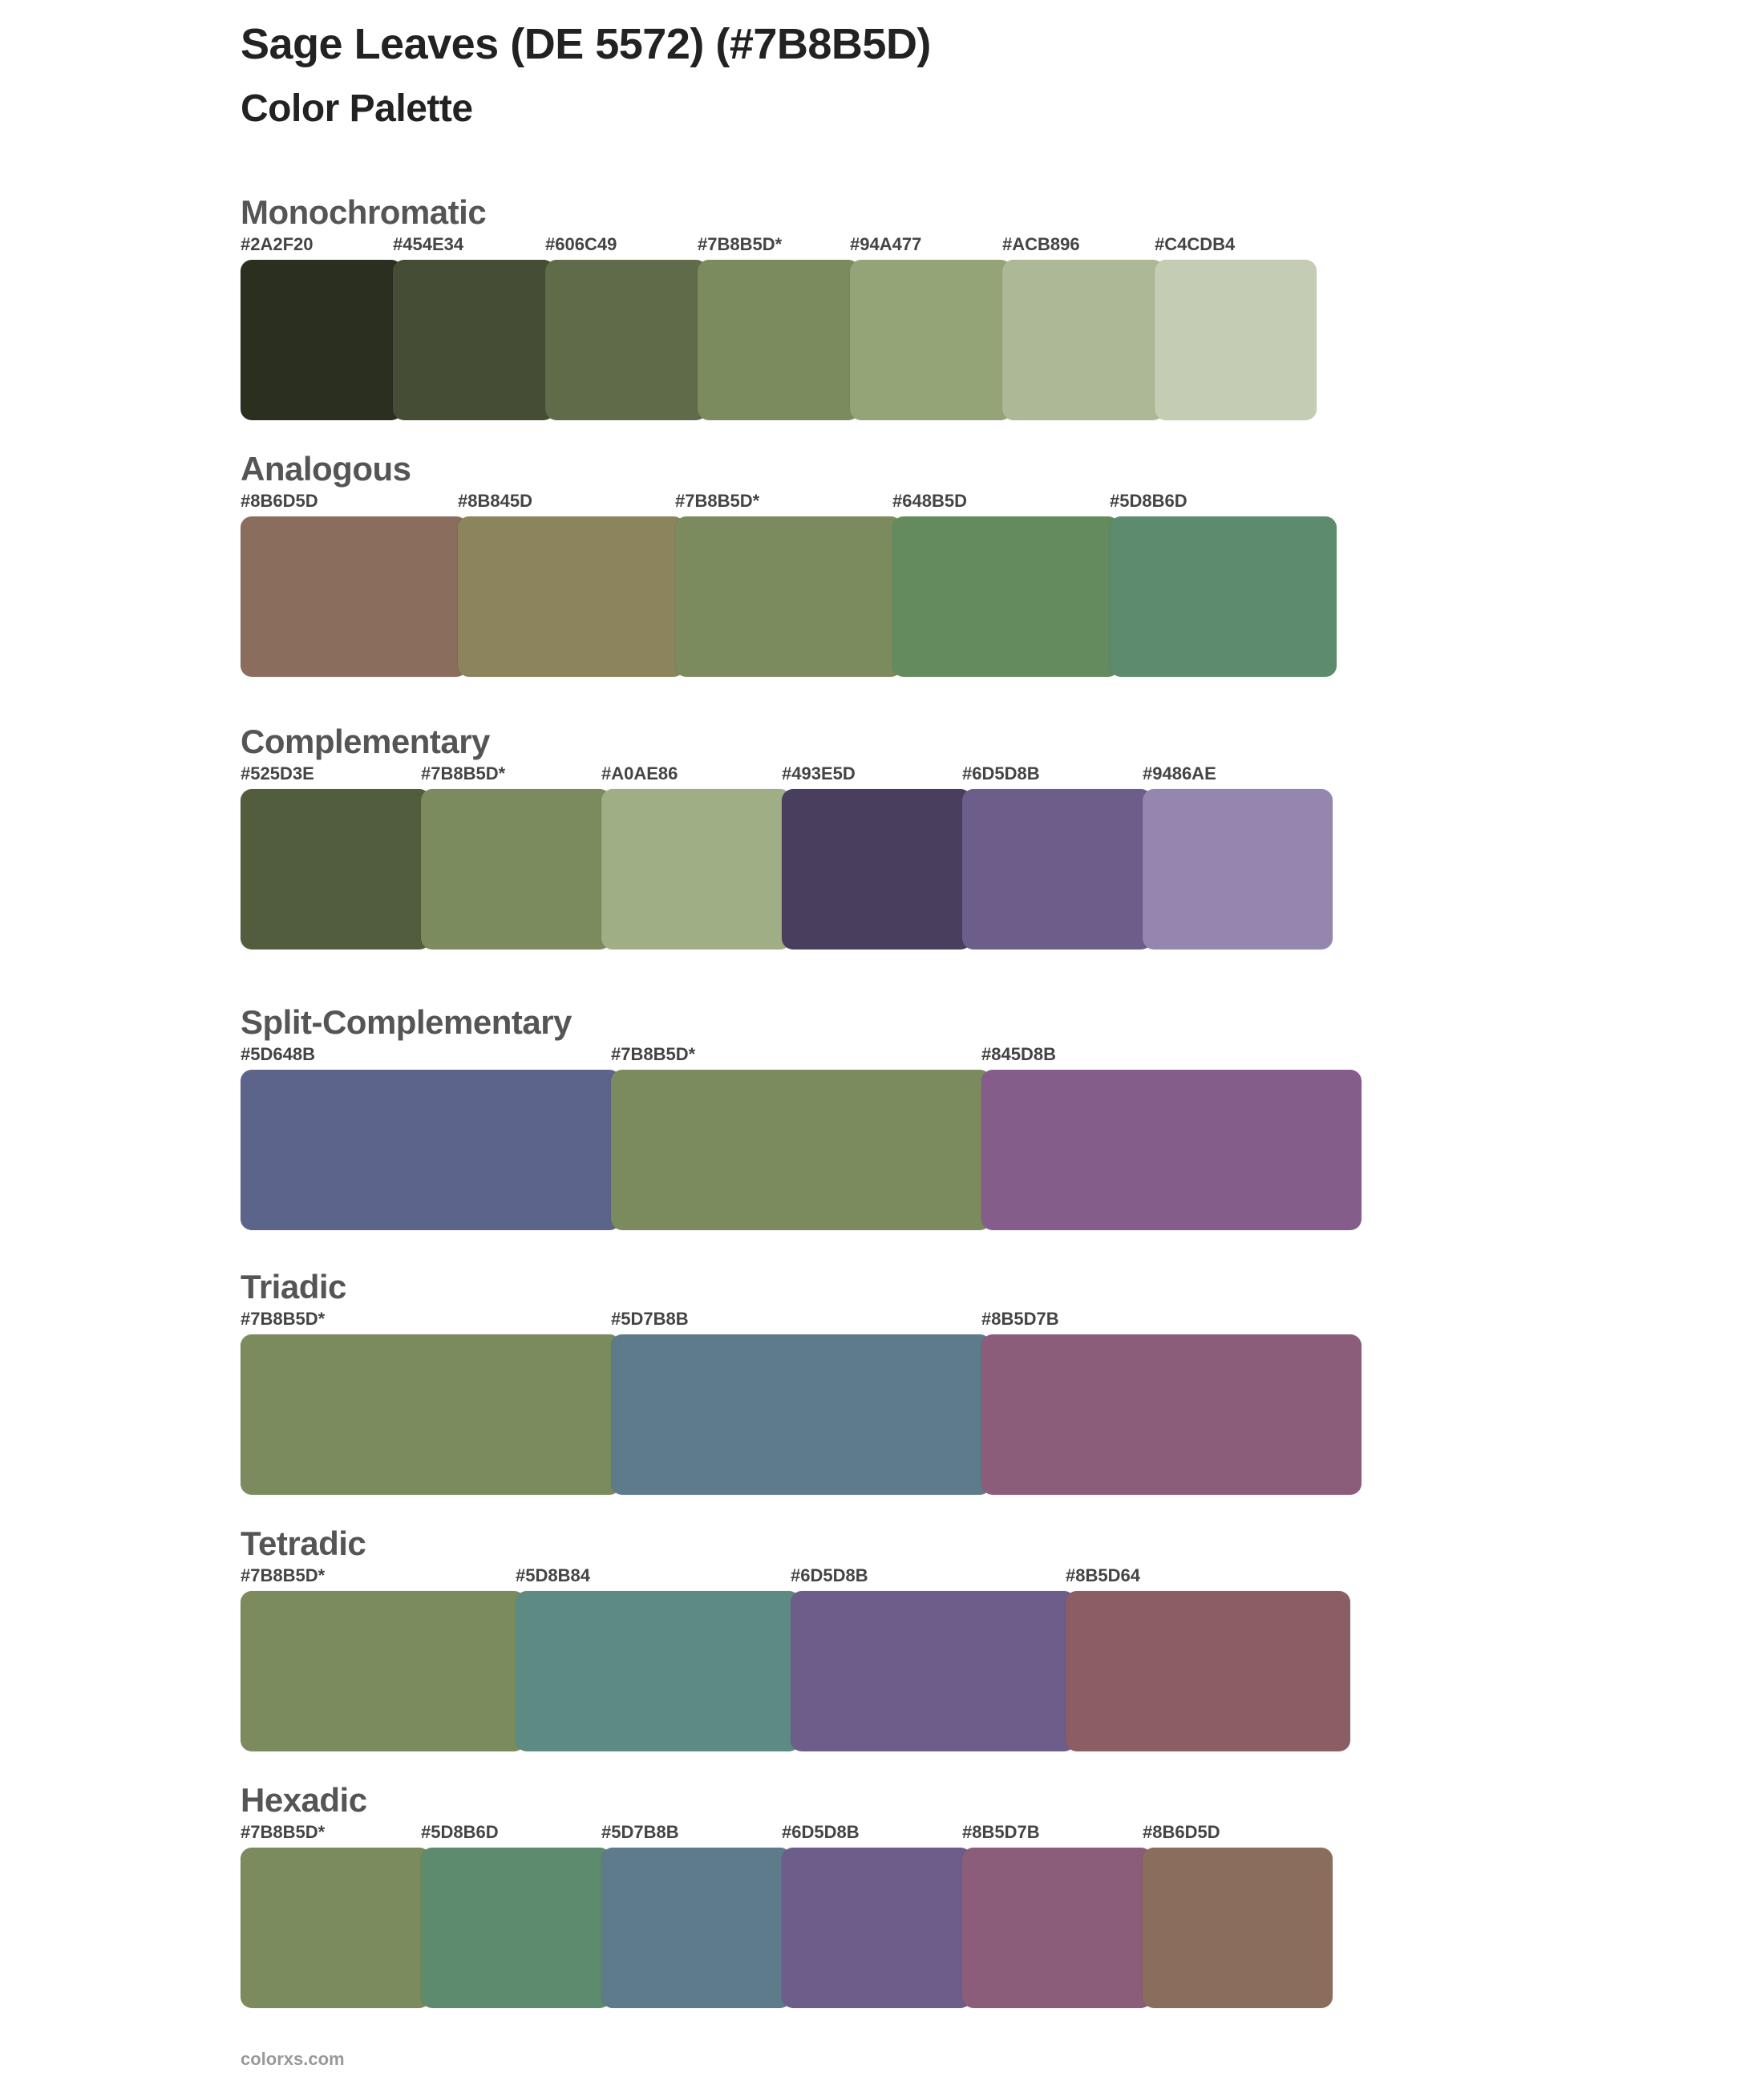 The height and width of the screenshot is (2085, 1764). What do you see at coordinates (886, 244) in the screenshot?
I see `swatch-hex-label: #94A477` at bounding box center [886, 244].